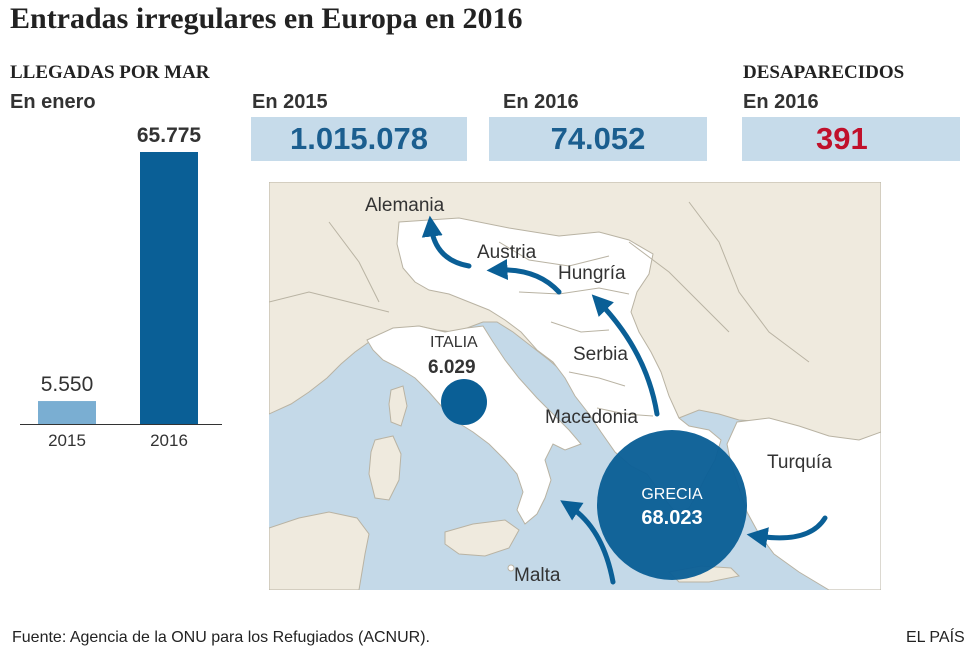  What do you see at coordinates (787, 531) in the screenshot?
I see `arrow-turkey-greece` at bounding box center [787, 531].